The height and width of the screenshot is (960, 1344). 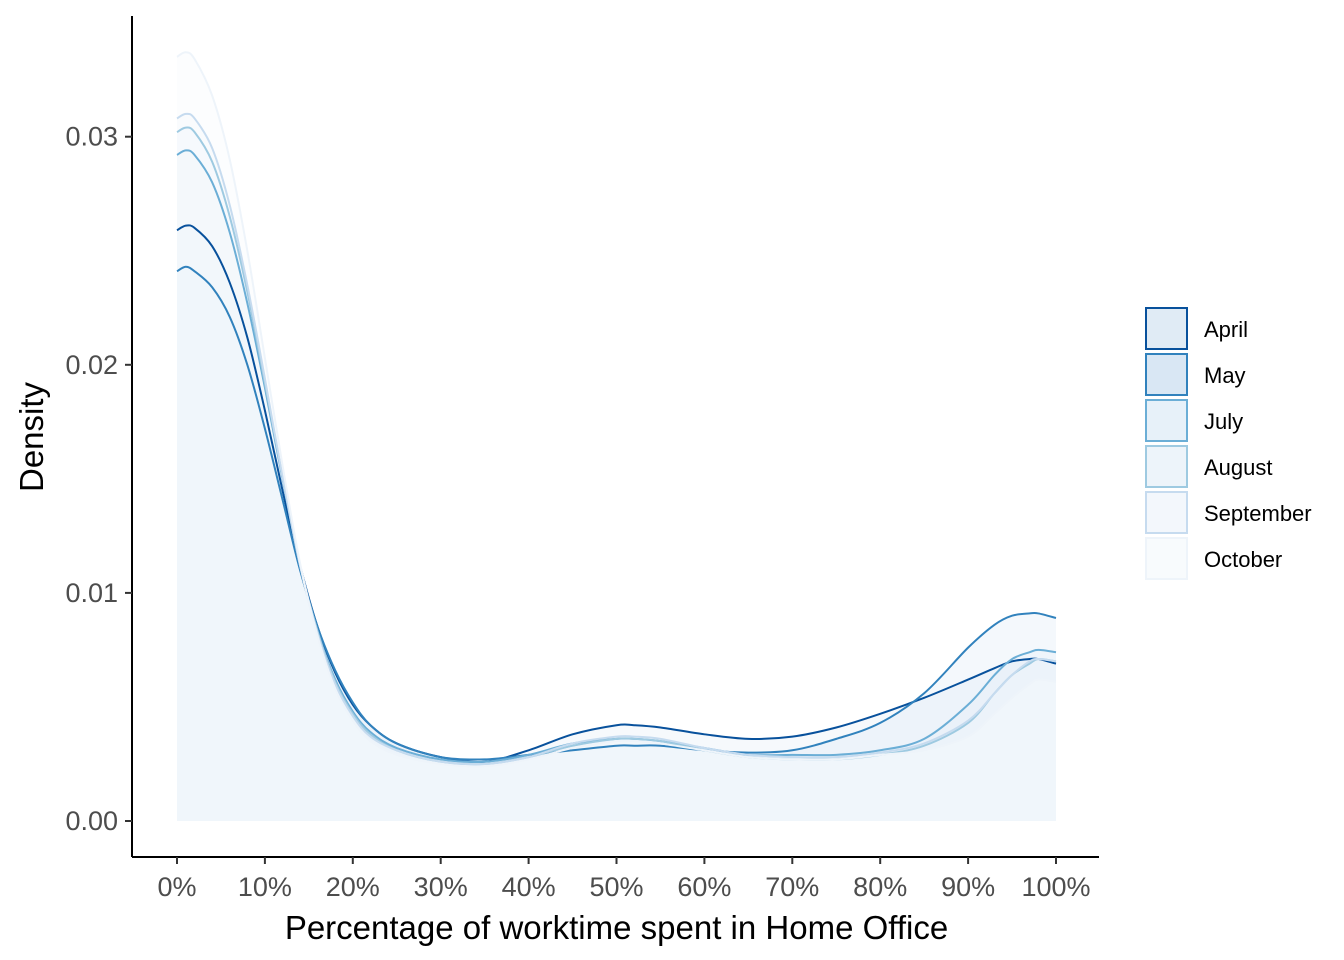 What do you see at coordinates (91, 365) in the screenshot?
I see `y-tick-label: 0.02` at bounding box center [91, 365].